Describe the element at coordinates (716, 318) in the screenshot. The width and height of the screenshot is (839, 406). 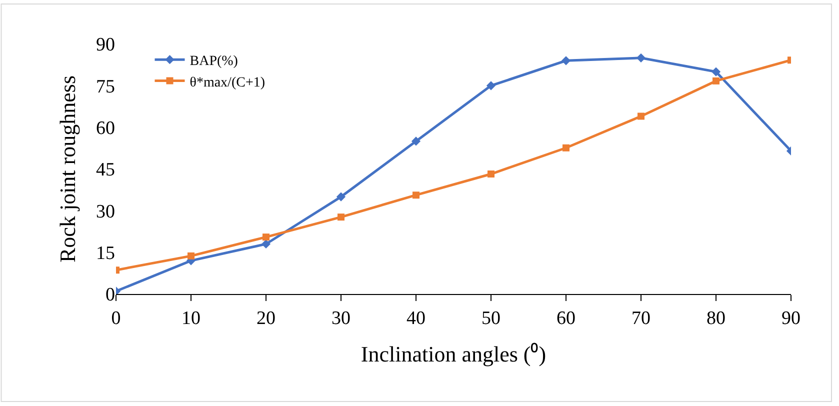
I see `x-tick-label: 80` at that location.